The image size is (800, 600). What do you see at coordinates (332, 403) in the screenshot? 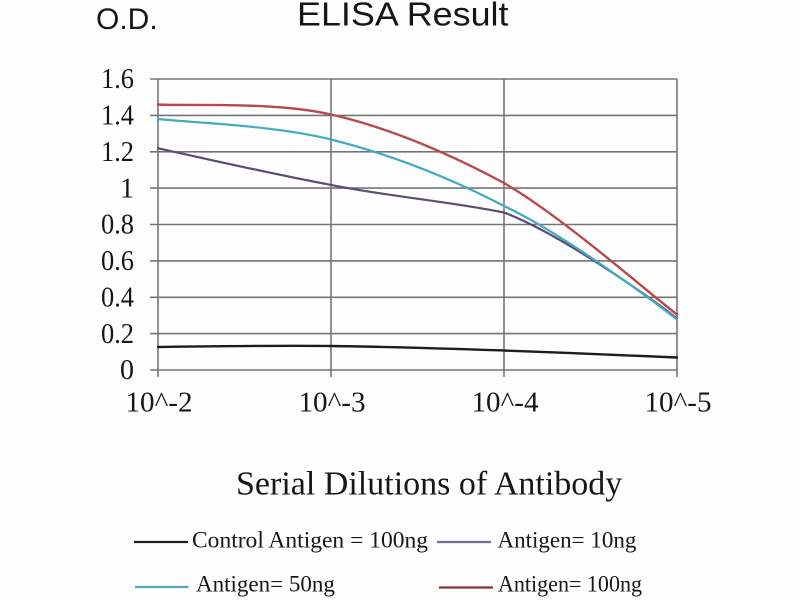
I see `svg-text: 10^-3` at bounding box center [332, 403].